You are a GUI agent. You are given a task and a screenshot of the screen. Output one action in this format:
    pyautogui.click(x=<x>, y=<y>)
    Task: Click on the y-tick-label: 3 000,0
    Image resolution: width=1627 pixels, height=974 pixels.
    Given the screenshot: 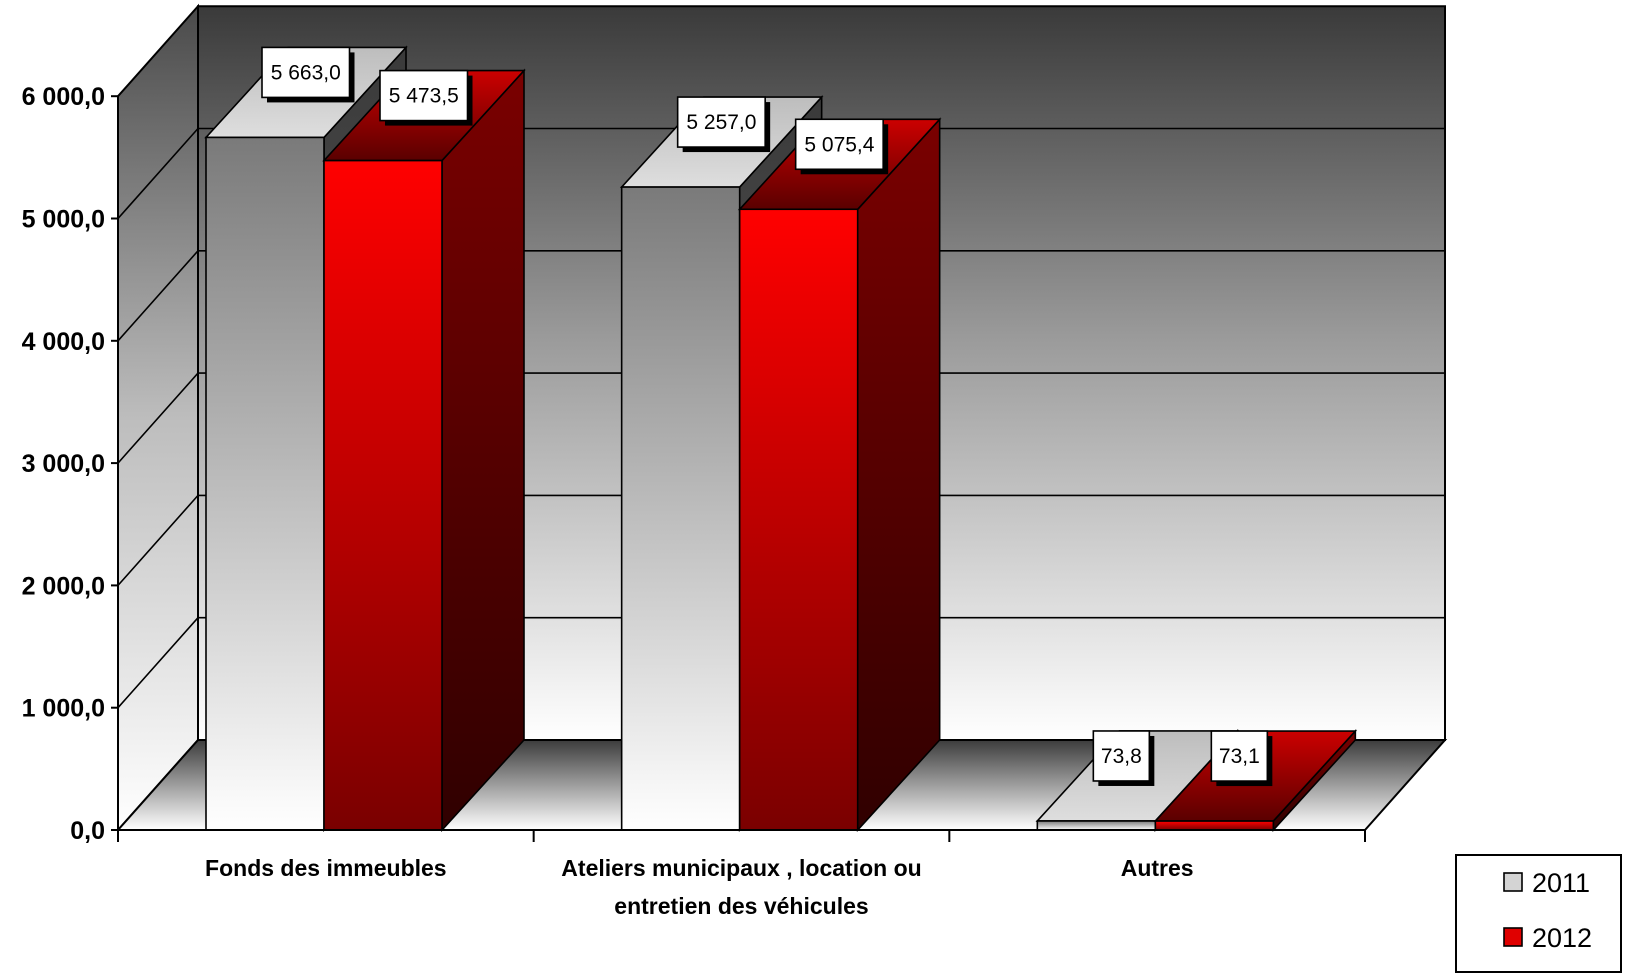 What is the action you would take?
    pyautogui.click(x=63, y=464)
    